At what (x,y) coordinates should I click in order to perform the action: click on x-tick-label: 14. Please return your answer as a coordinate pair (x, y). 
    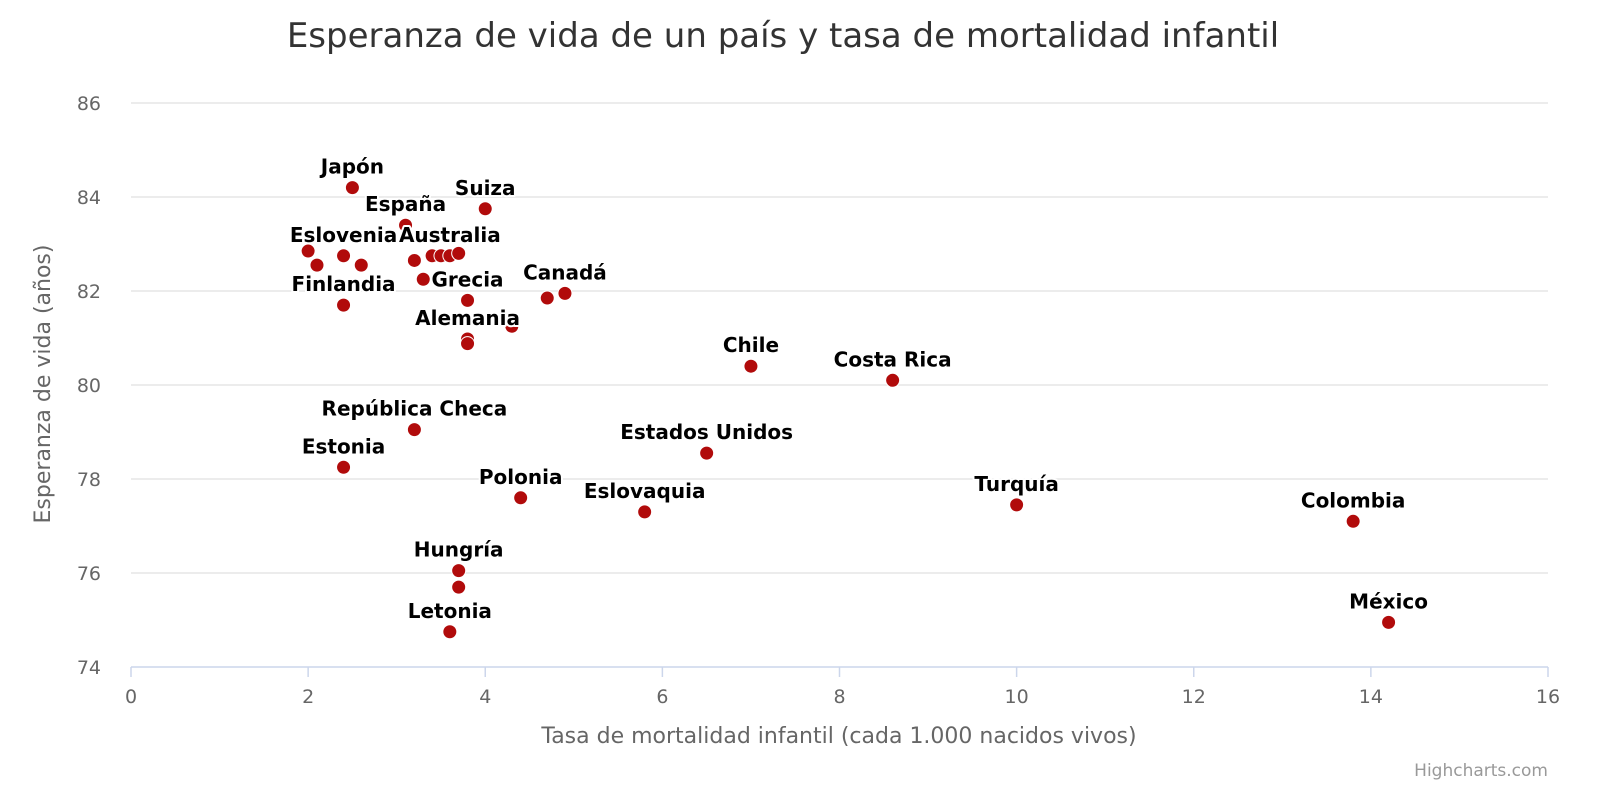
    Looking at the image, I should click on (1371, 697).